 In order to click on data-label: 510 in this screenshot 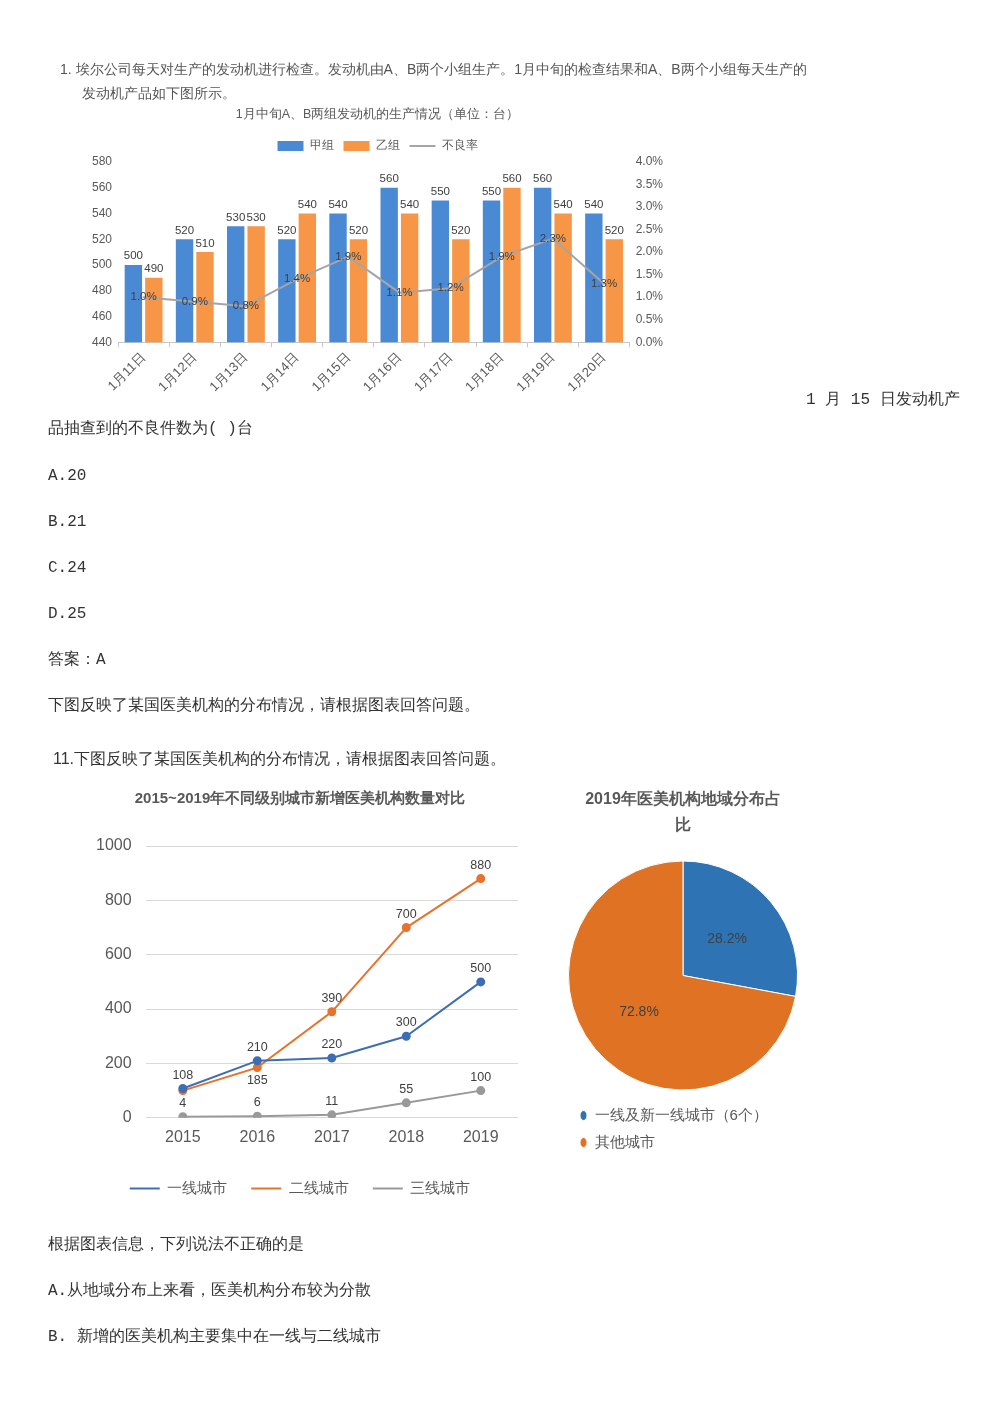, I will do `click(205, 242)`.